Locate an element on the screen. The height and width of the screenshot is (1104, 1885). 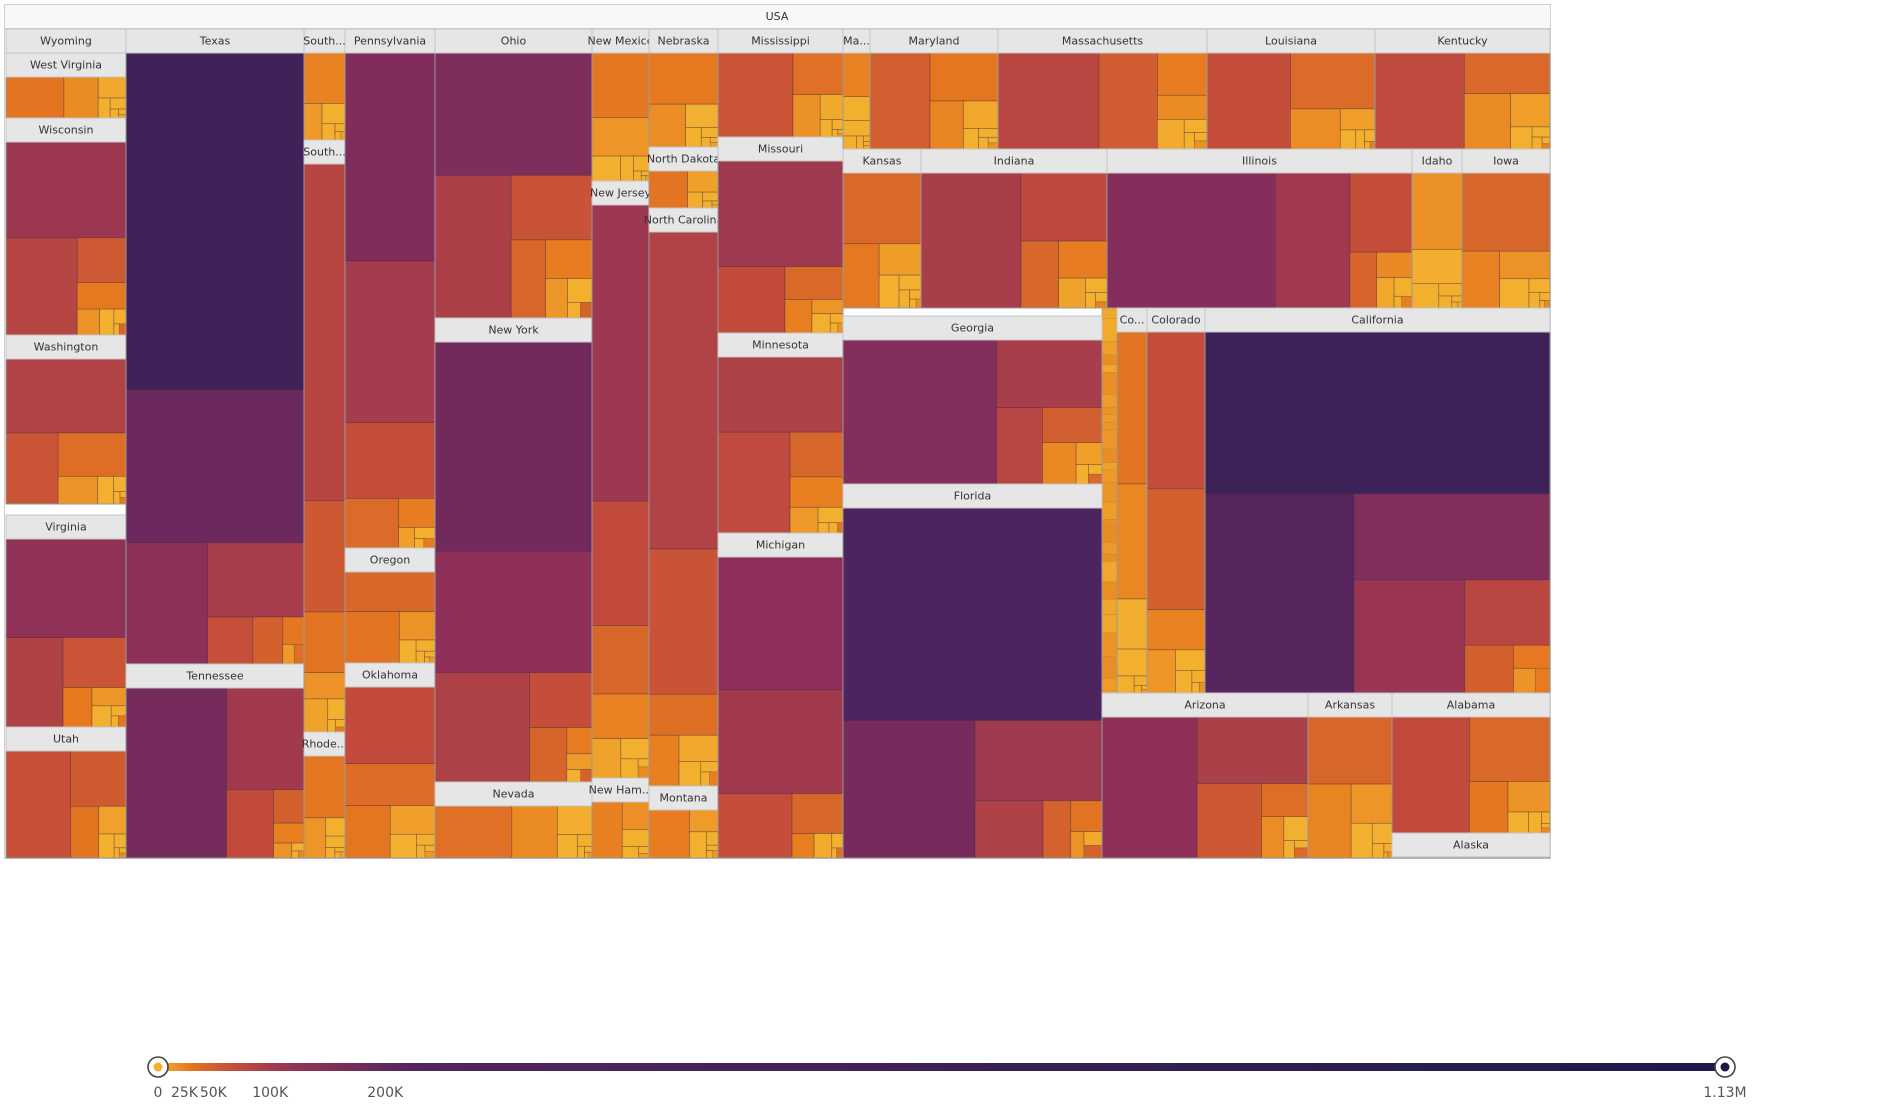
state-new-jersey: New Jersey is located at coordinates (621, 479).